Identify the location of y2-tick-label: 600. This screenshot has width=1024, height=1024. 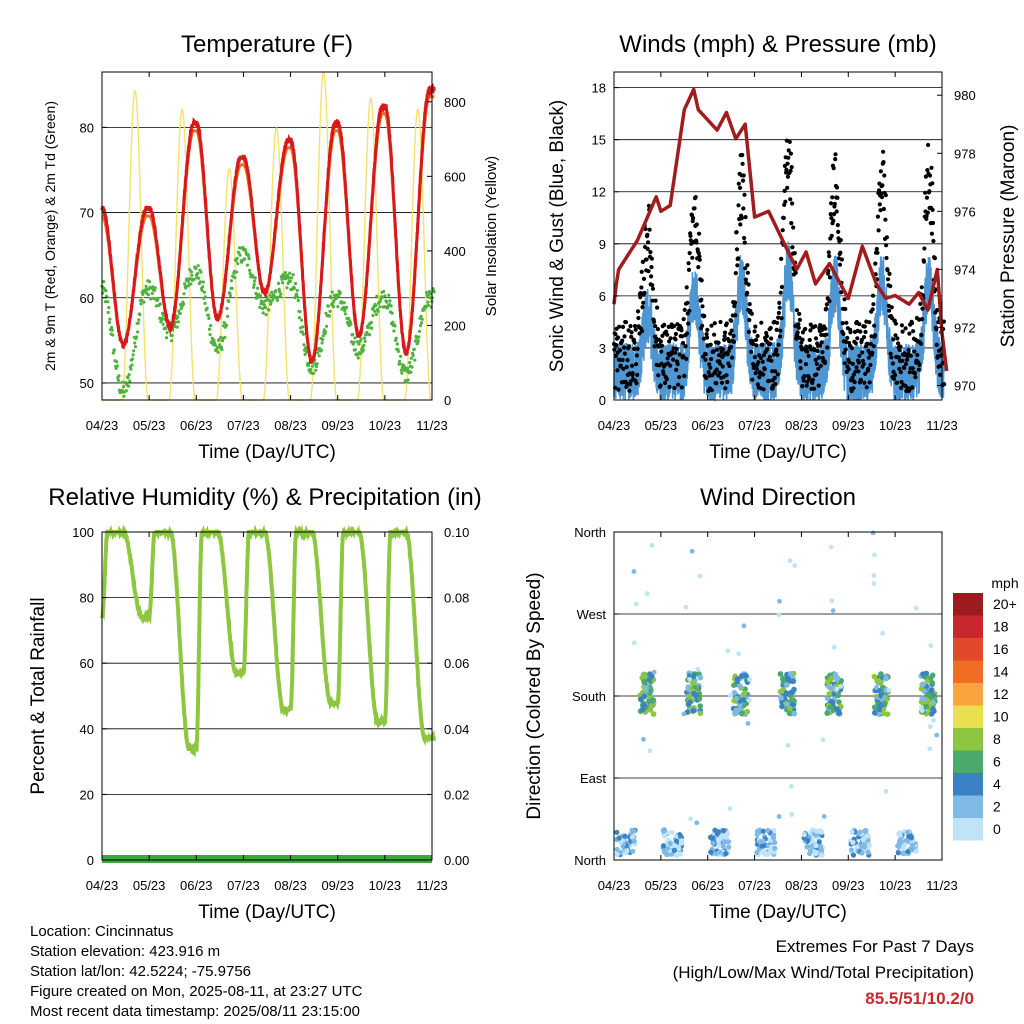
(455, 176).